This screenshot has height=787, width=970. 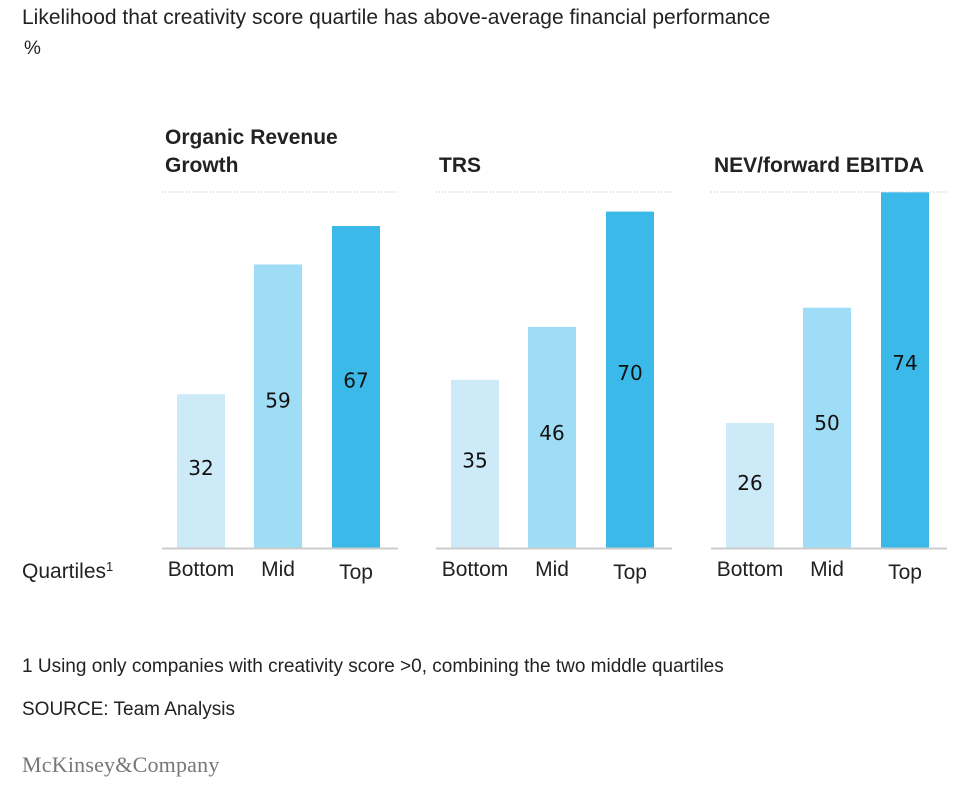 I want to click on bar-value-label: 70, so click(x=629, y=373).